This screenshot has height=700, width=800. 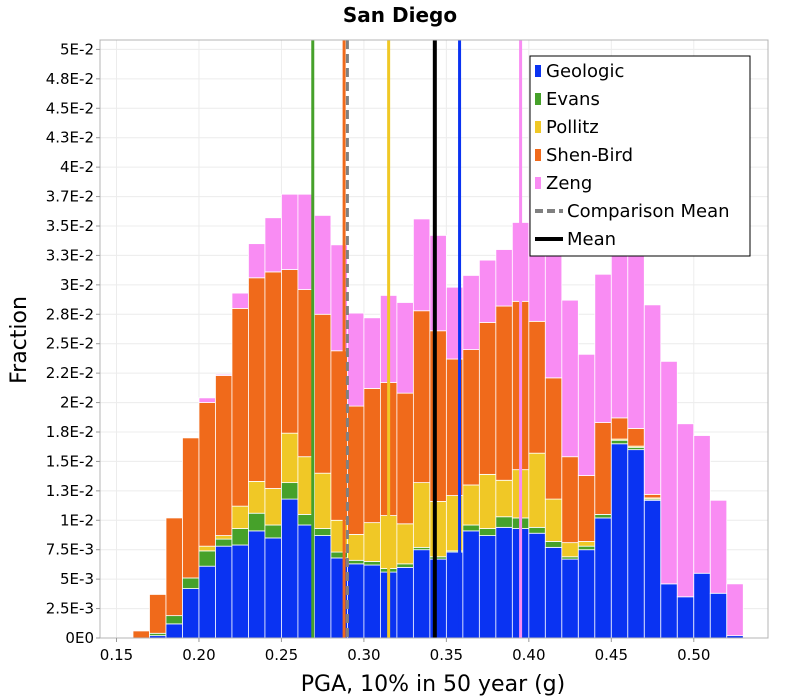 What do you see at coordinates (70, 108) in the screenshot?
I see `y-tick-label-18: 4.5E-2` at bounding box center [70, 108].